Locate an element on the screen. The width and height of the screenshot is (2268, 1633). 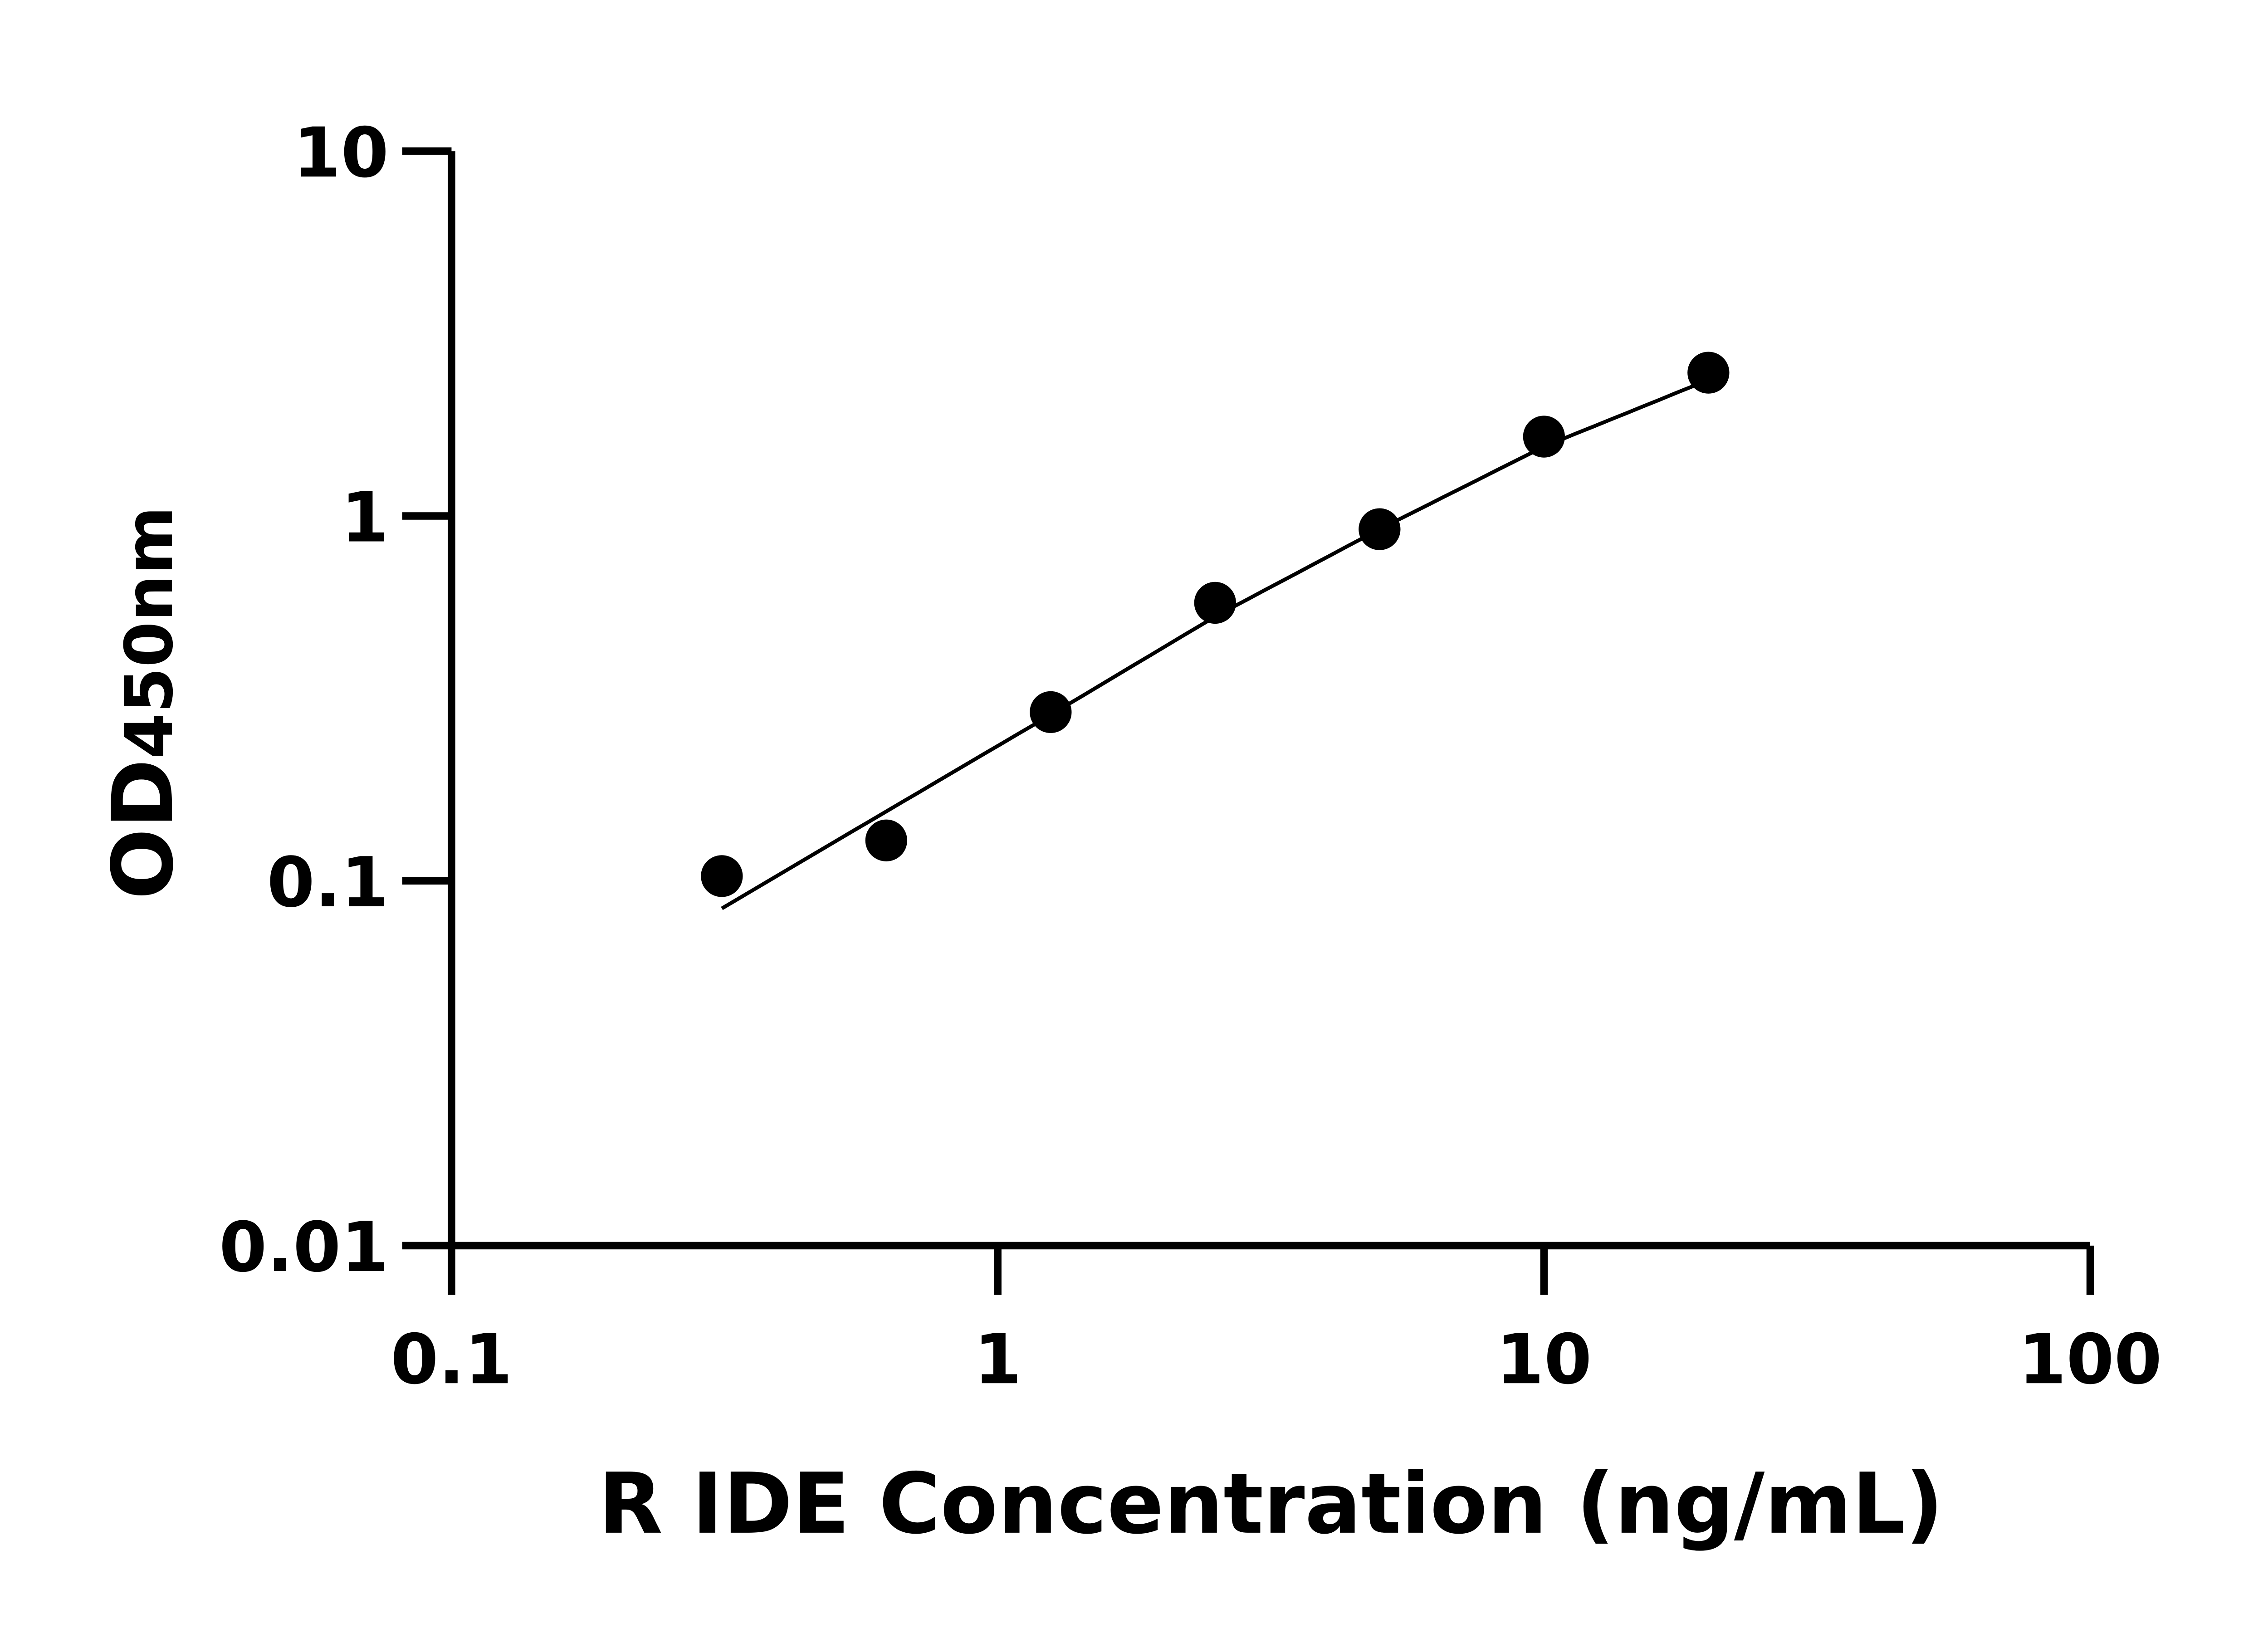
x-tick-label: 1 is located at coordinates (998, 1359).